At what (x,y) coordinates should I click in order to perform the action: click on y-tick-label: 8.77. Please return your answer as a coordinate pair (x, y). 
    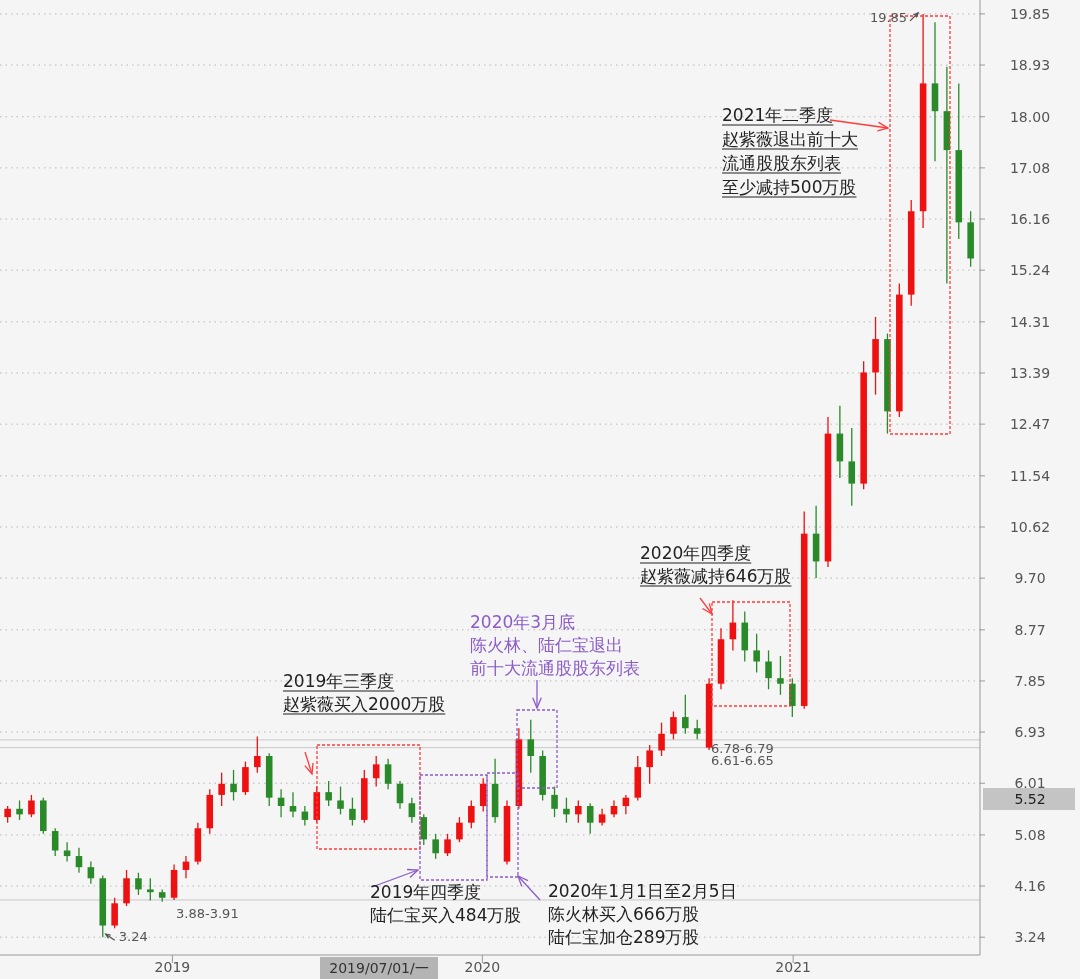
    Looking at the image, I should click on (1030, 629).